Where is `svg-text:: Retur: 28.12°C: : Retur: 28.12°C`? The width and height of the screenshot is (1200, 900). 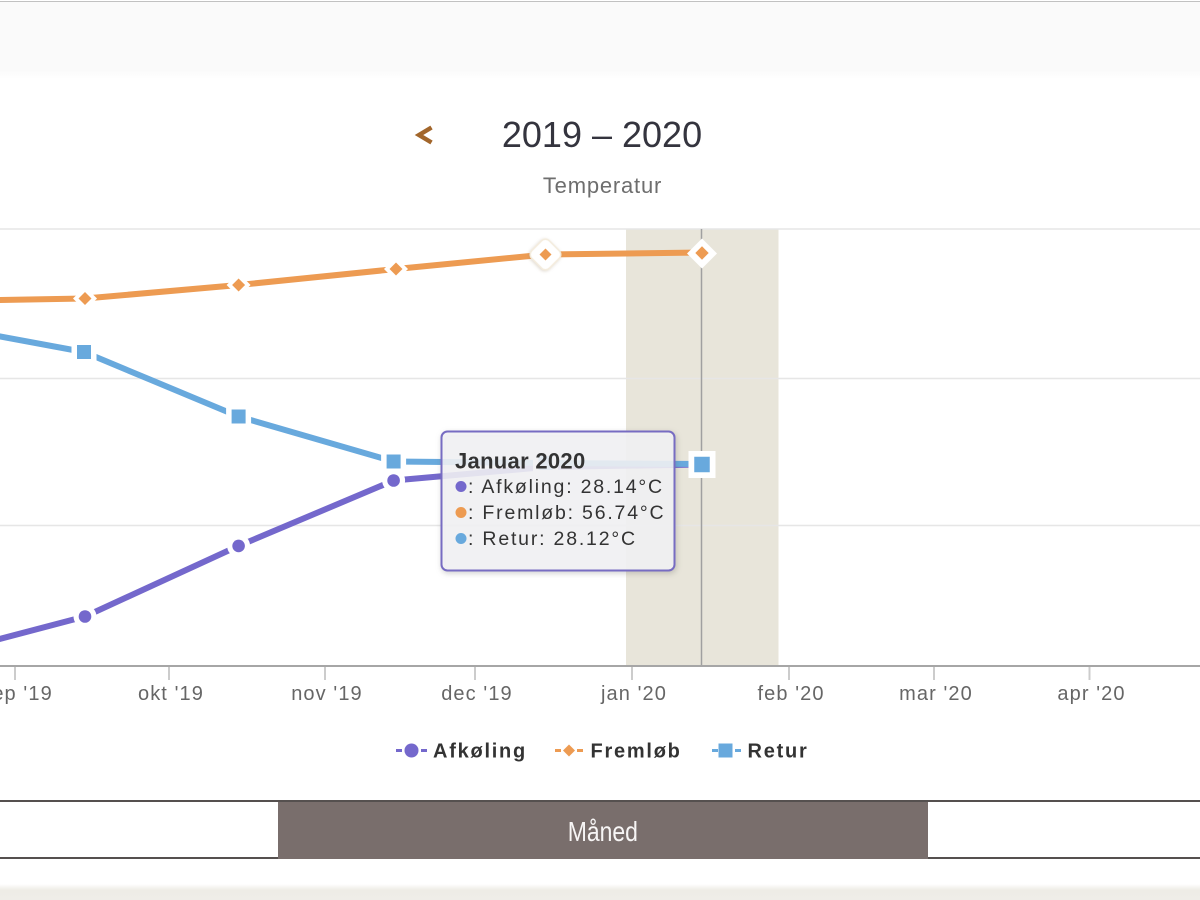 svg-text:: Retur: 28.12°C: : Retur: 28.12°C is located at coordinates (552, 539).